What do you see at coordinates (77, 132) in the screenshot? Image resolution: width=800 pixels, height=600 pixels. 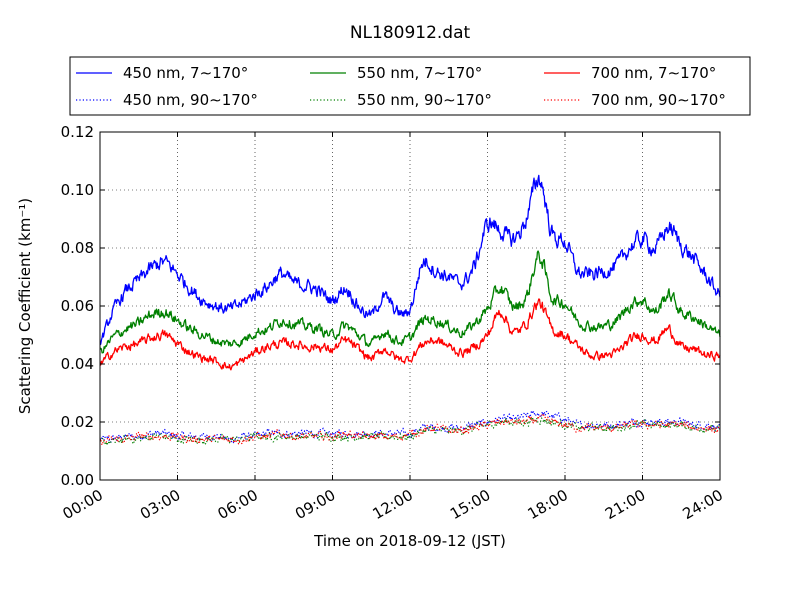 I see `y-tick-label: 0.12` at bounding box center [77, 132].